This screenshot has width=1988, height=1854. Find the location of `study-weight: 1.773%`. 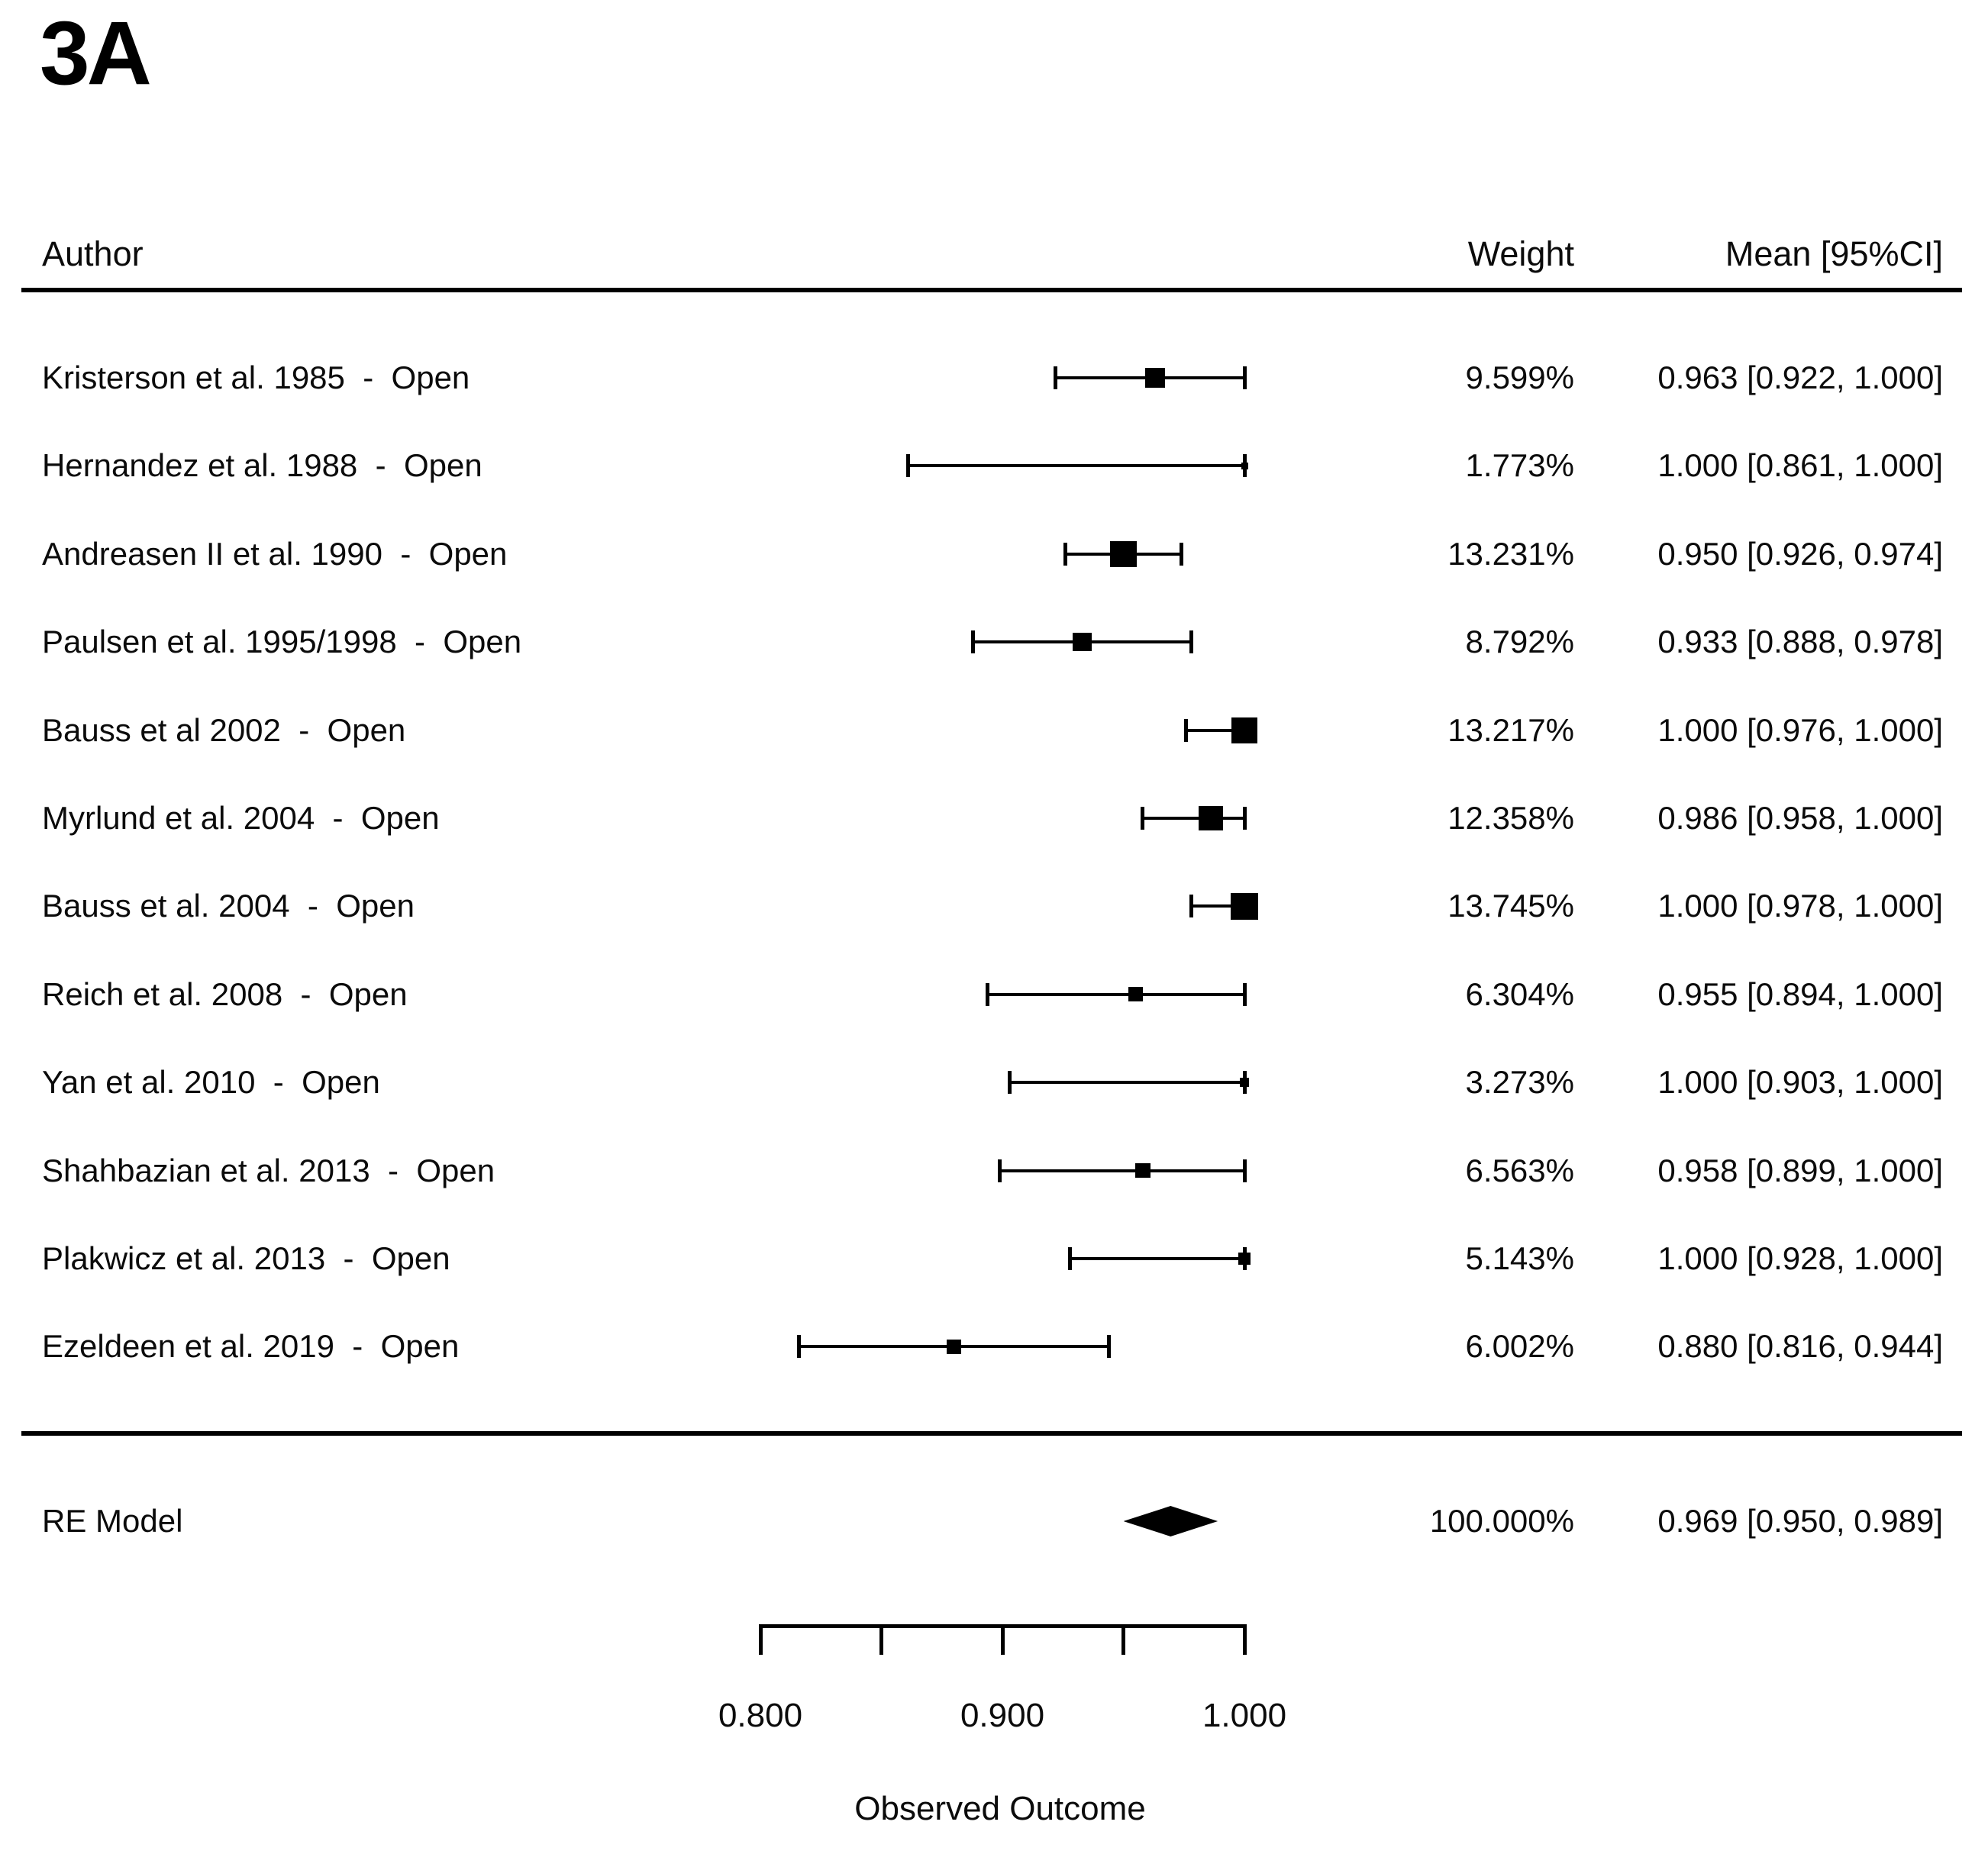

study-weight: 1.773% is located at coordinates (1519, 465).